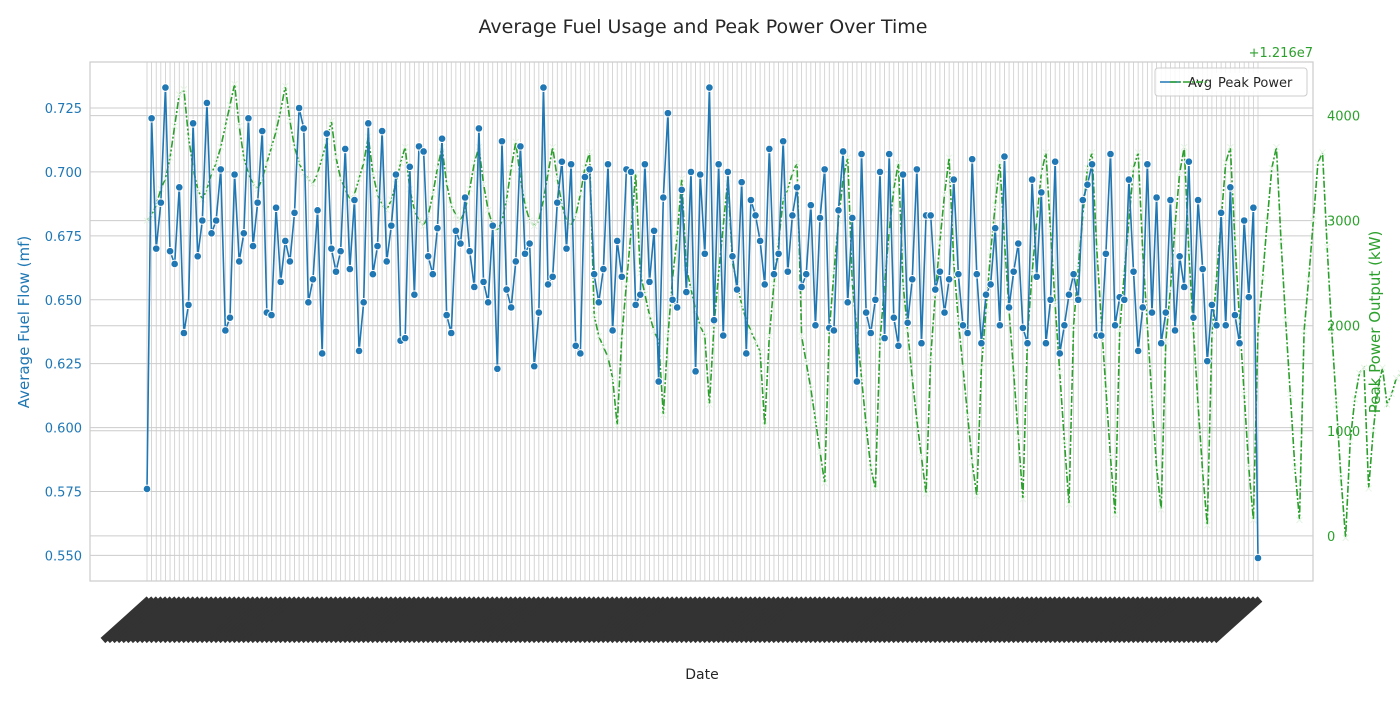  Describe the element at coordinates (1255, 83) in the screenshot. I see `legend-peak-power-label: Peak Power` at that location.